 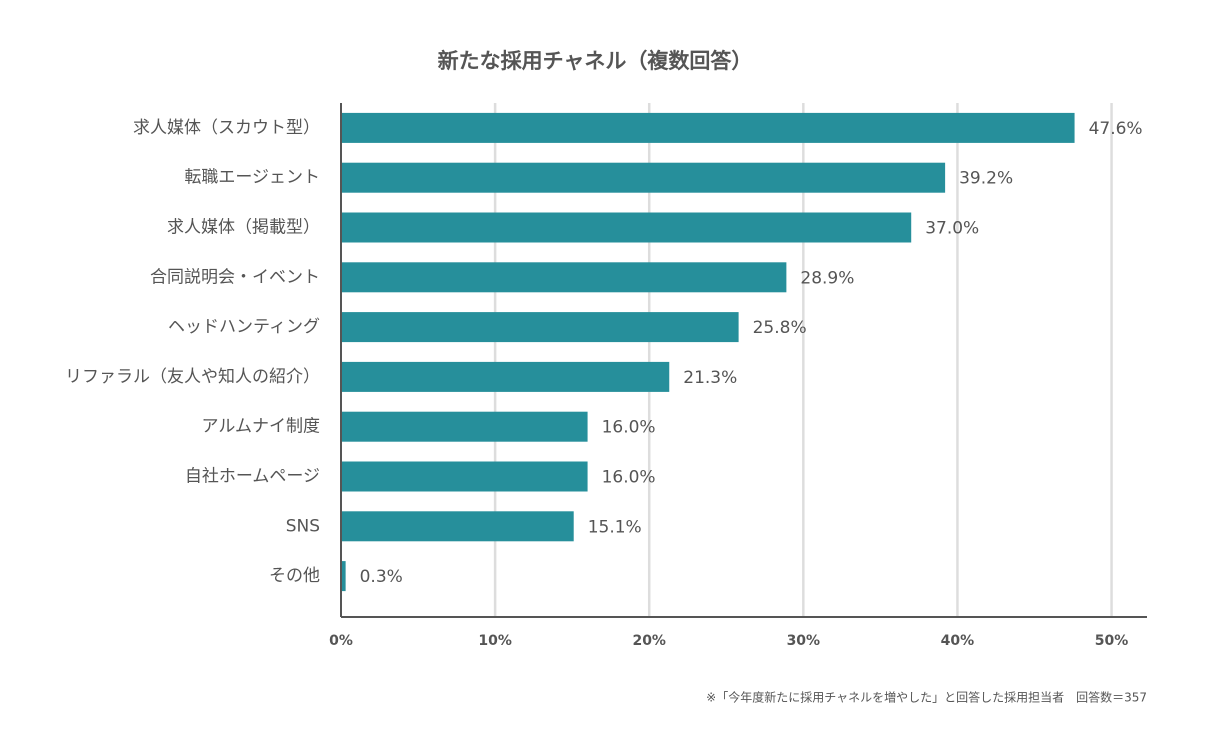 What do you see at coordinates (235, 277) in the screenshot?
I see `y-tick-label: 合同説明会・イベント` at bounding box center [235, 277].